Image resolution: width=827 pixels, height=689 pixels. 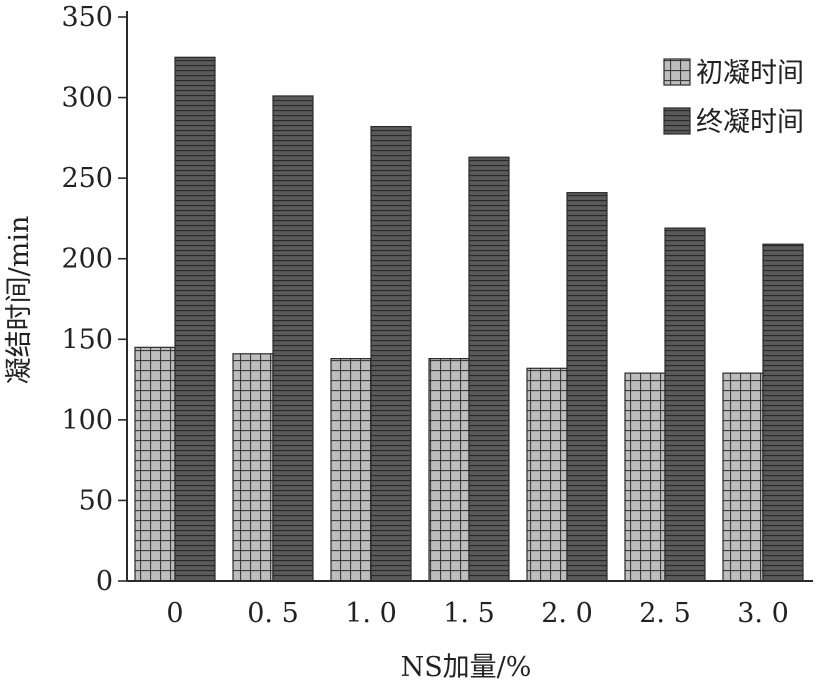 I want to click on bar-final-set-0.5, so click(x=293, y=338).